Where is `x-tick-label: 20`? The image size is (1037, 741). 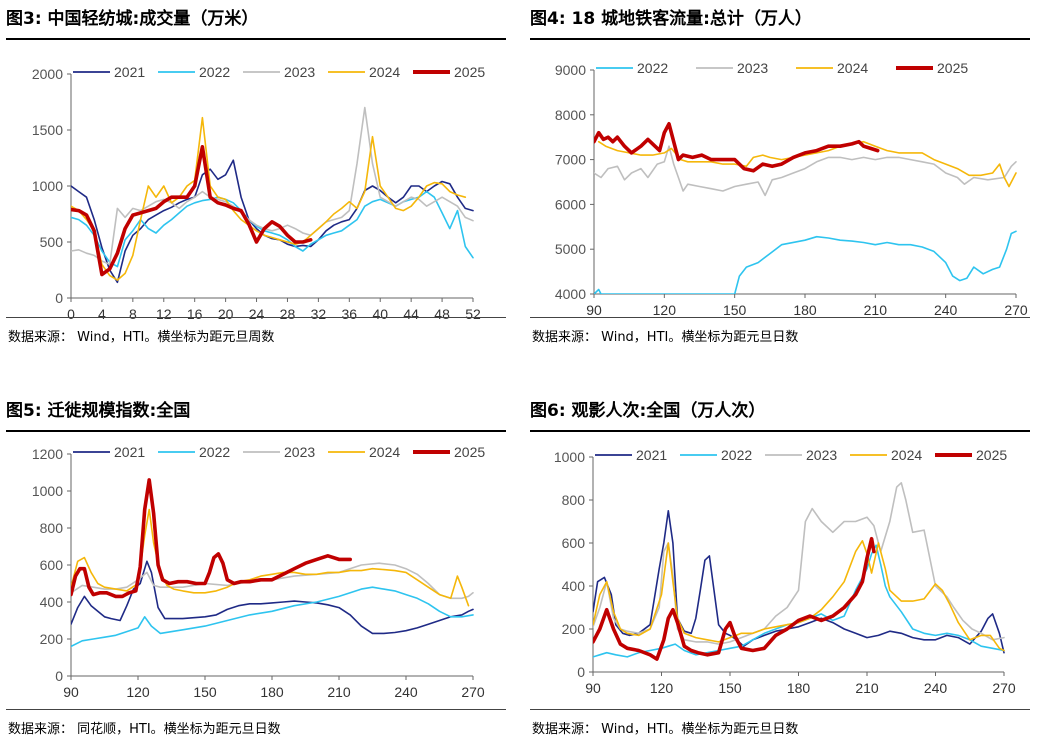
x-tick-label: 20 is located at coordinates (226, 314).